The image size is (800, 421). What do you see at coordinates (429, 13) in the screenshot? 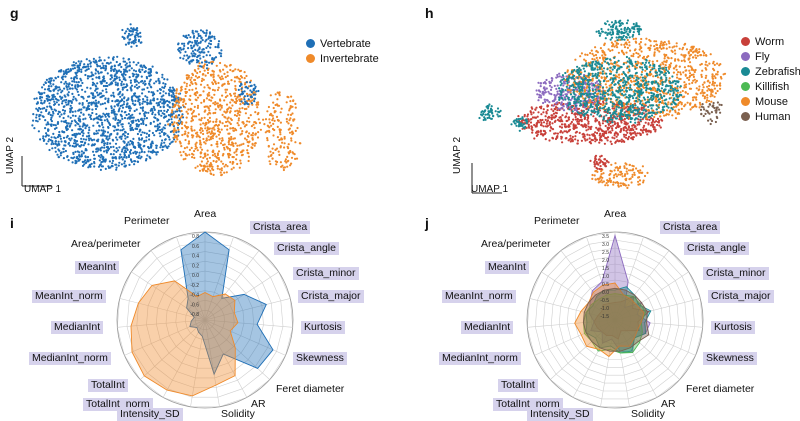
I see `panel-letter-h: h` at bounding box center [429, 13].